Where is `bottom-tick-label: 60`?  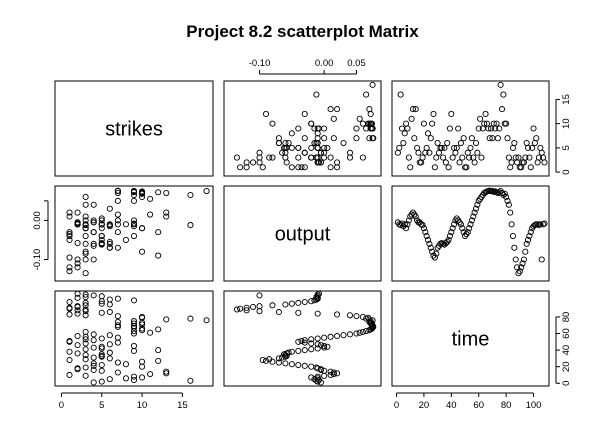 bottom-tick-label: 60 is located at coordinates (478, 405).